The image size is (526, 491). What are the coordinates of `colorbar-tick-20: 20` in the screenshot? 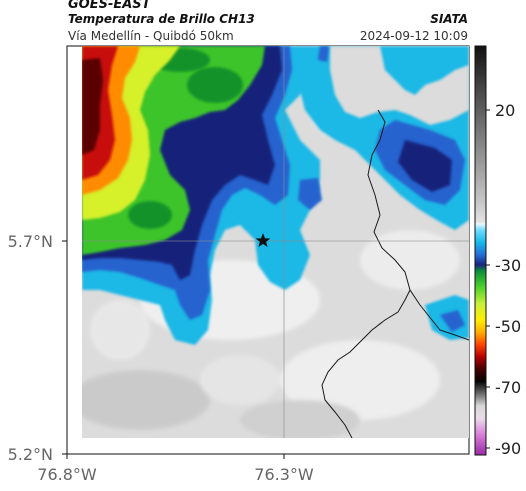 It's located at (505, 110).